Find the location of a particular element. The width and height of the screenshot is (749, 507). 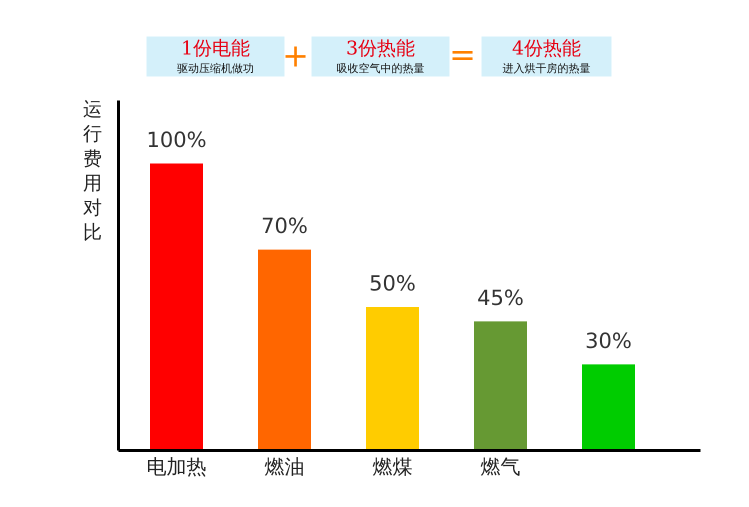

text: 1份电能 is located at coordinates (215, 49).